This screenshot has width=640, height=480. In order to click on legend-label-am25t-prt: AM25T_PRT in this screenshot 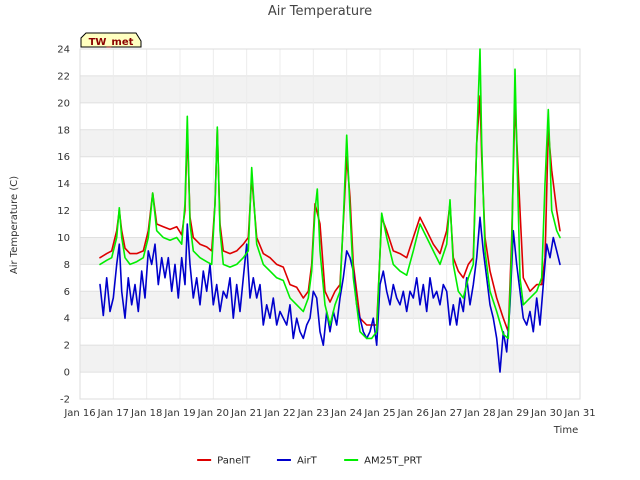, I will do `click(393, 461)`.